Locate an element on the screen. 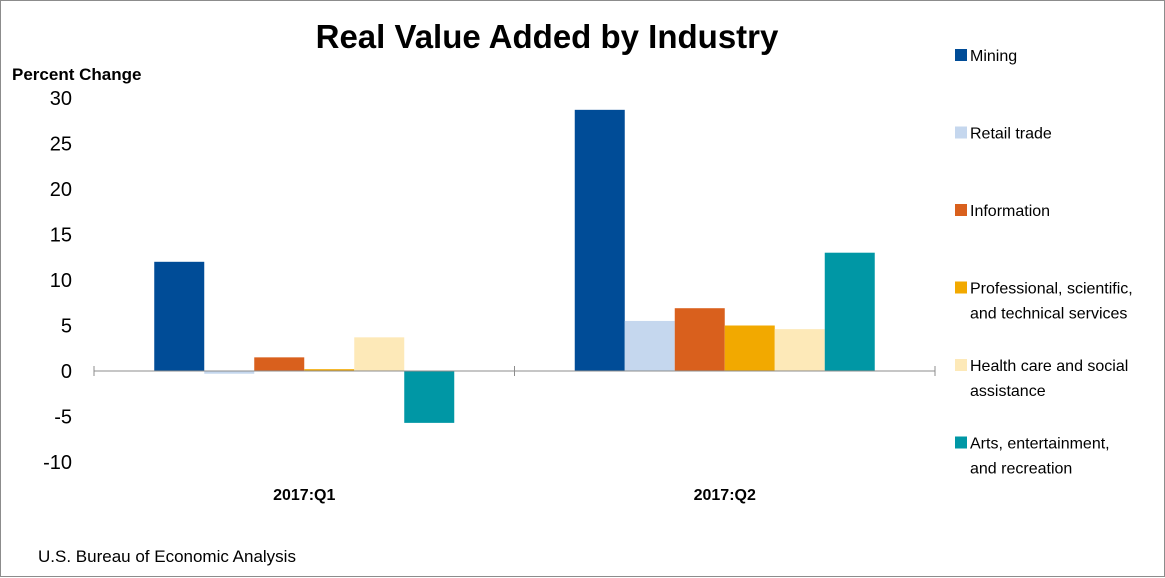 The image size is (1165, 578). legend-label: Professional, scientific, is located at coordinates (1051, 289).